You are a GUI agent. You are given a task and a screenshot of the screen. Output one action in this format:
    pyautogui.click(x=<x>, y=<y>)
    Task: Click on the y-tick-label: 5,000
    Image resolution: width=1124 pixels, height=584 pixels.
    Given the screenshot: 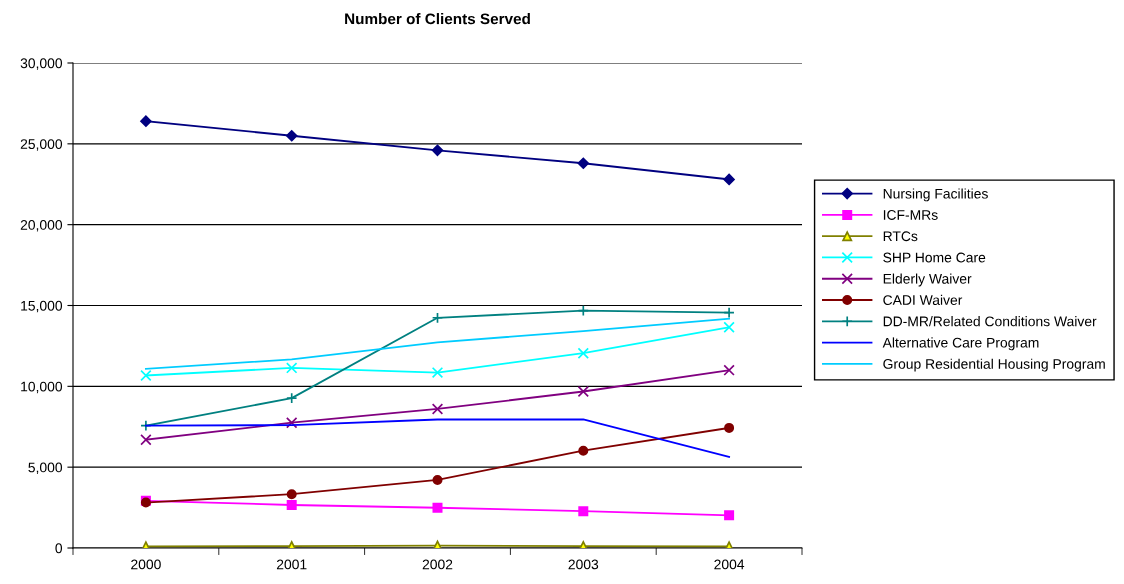 What is the action you would take?
    pyautogui.click(x=45, y=468)
    